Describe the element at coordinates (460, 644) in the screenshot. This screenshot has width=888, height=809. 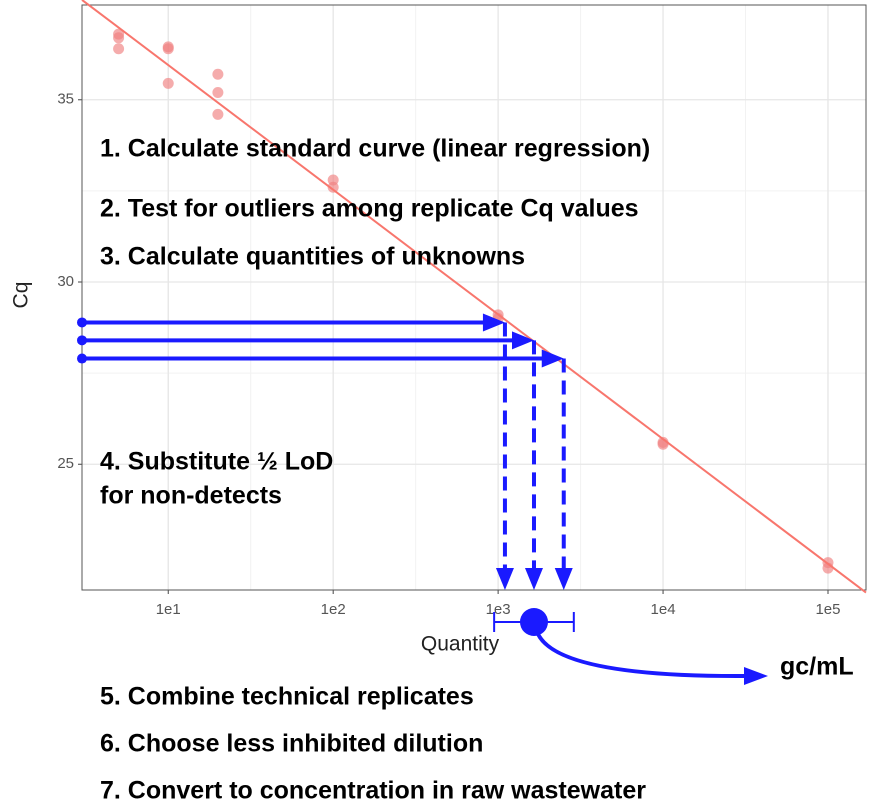
I see `x-axis-title: Quantity` at that location.